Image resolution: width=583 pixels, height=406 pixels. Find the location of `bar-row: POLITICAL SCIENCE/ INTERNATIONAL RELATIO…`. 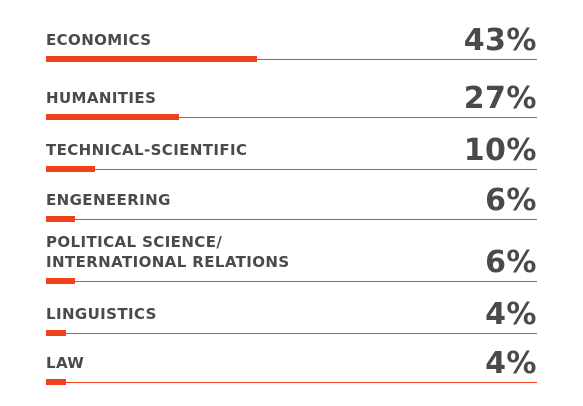

bar-row: POLITICAL SCIENCE/ INTERNATIONAL RELATIO… is located at coordinates (291, 255).